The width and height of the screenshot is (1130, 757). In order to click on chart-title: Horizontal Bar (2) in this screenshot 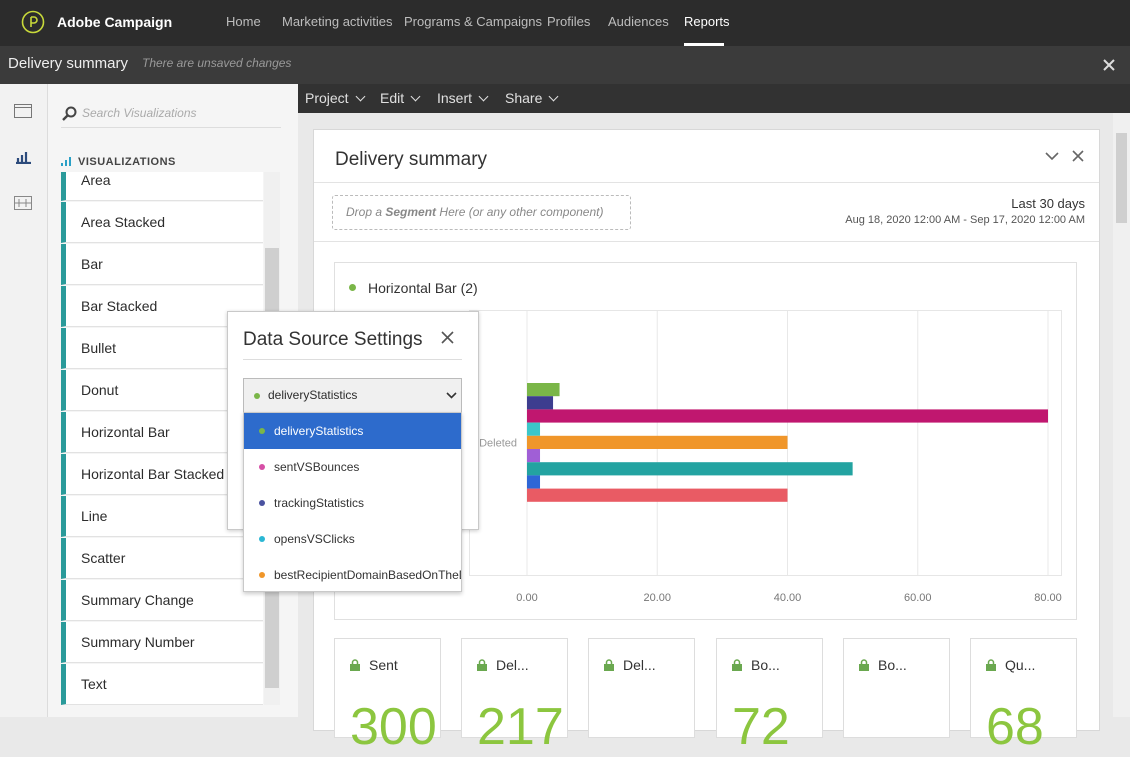, I will do `click(423, 288)`.